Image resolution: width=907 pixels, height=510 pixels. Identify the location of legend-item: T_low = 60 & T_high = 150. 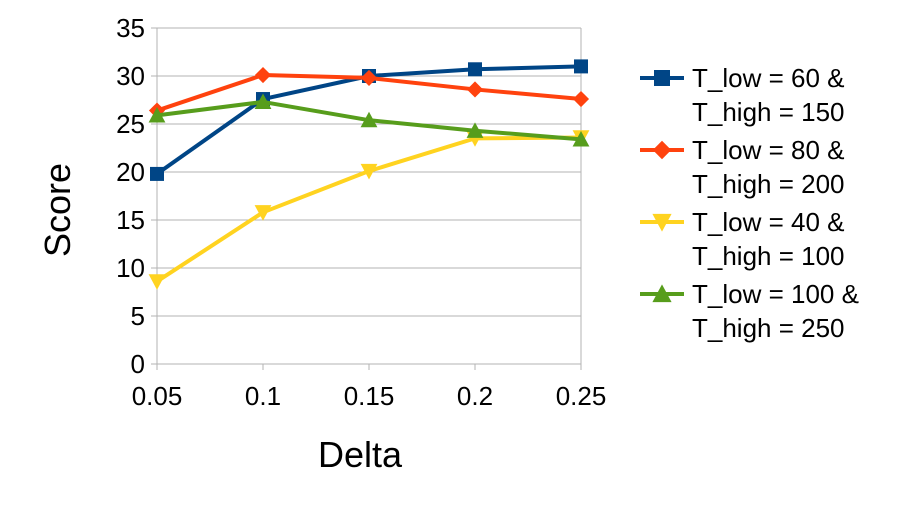
(742, 95).